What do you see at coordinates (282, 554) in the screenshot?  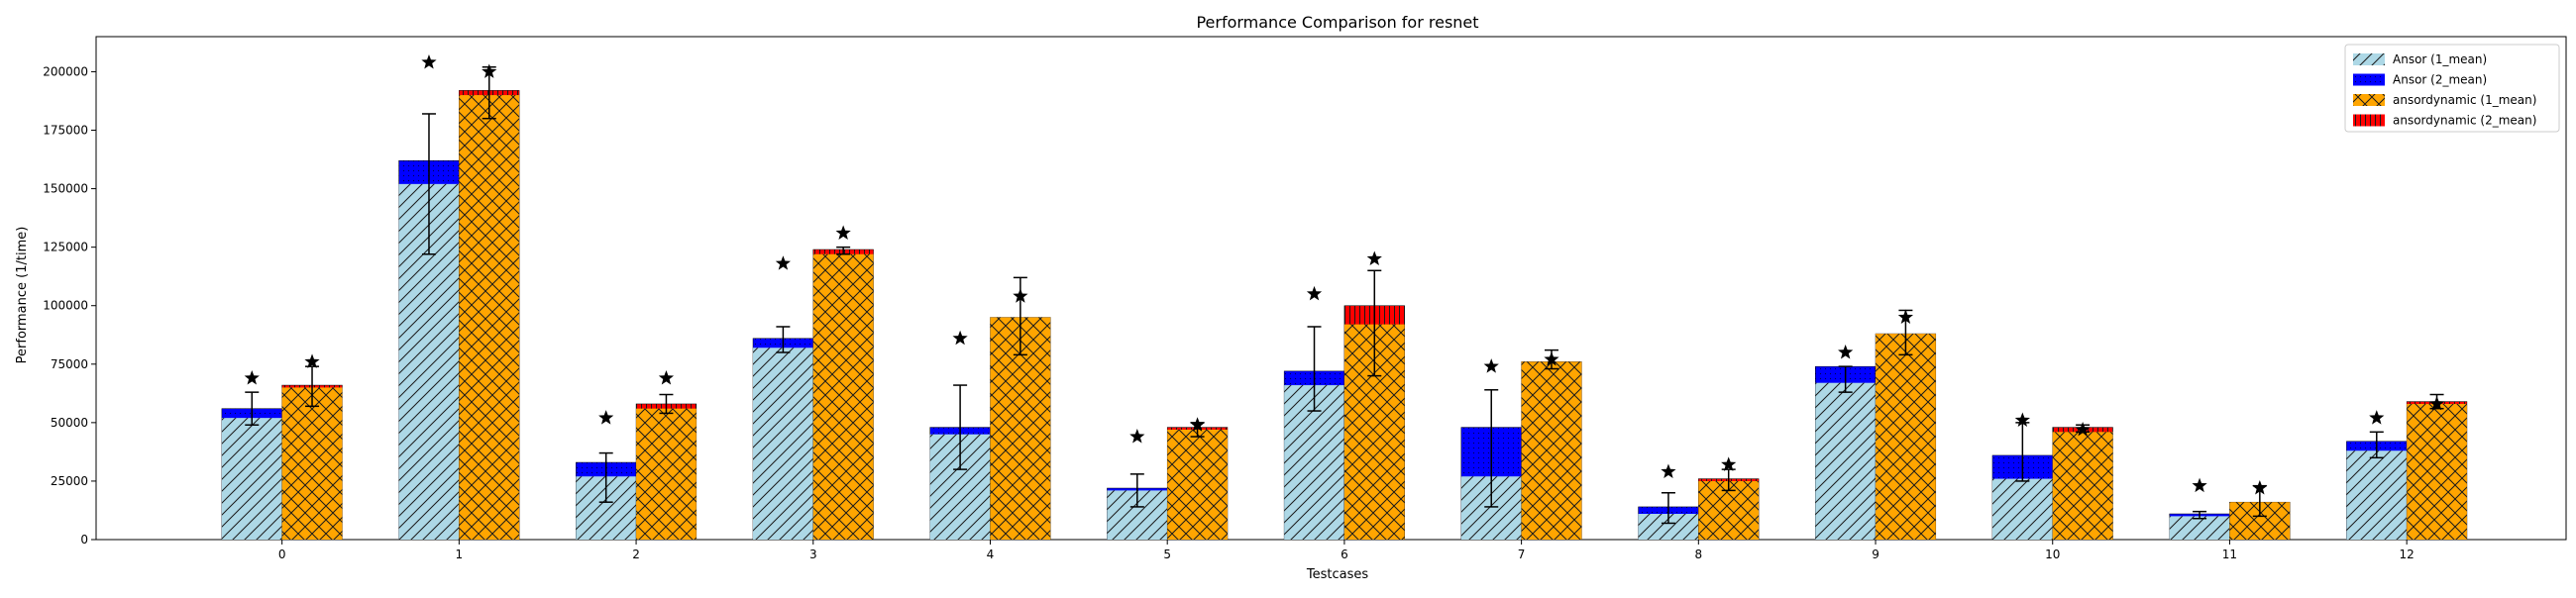 I see `x-tick-label: 0` at bounding box center [282, 554].